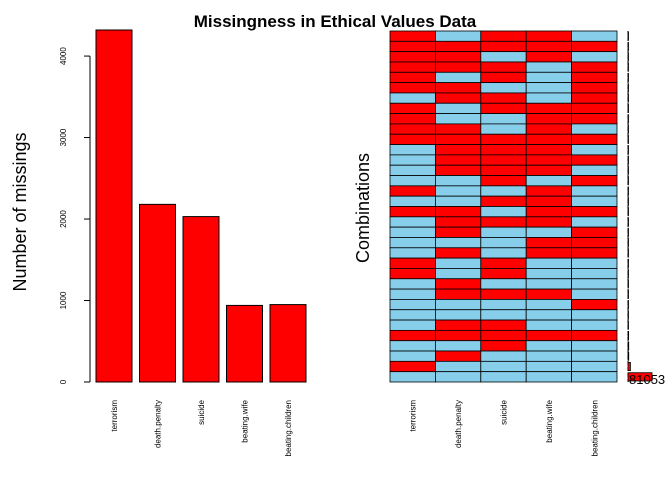 This screenshot has width=672, height=480. I want to click on bar-x-tick-label: beating.children, so click(288, 428).